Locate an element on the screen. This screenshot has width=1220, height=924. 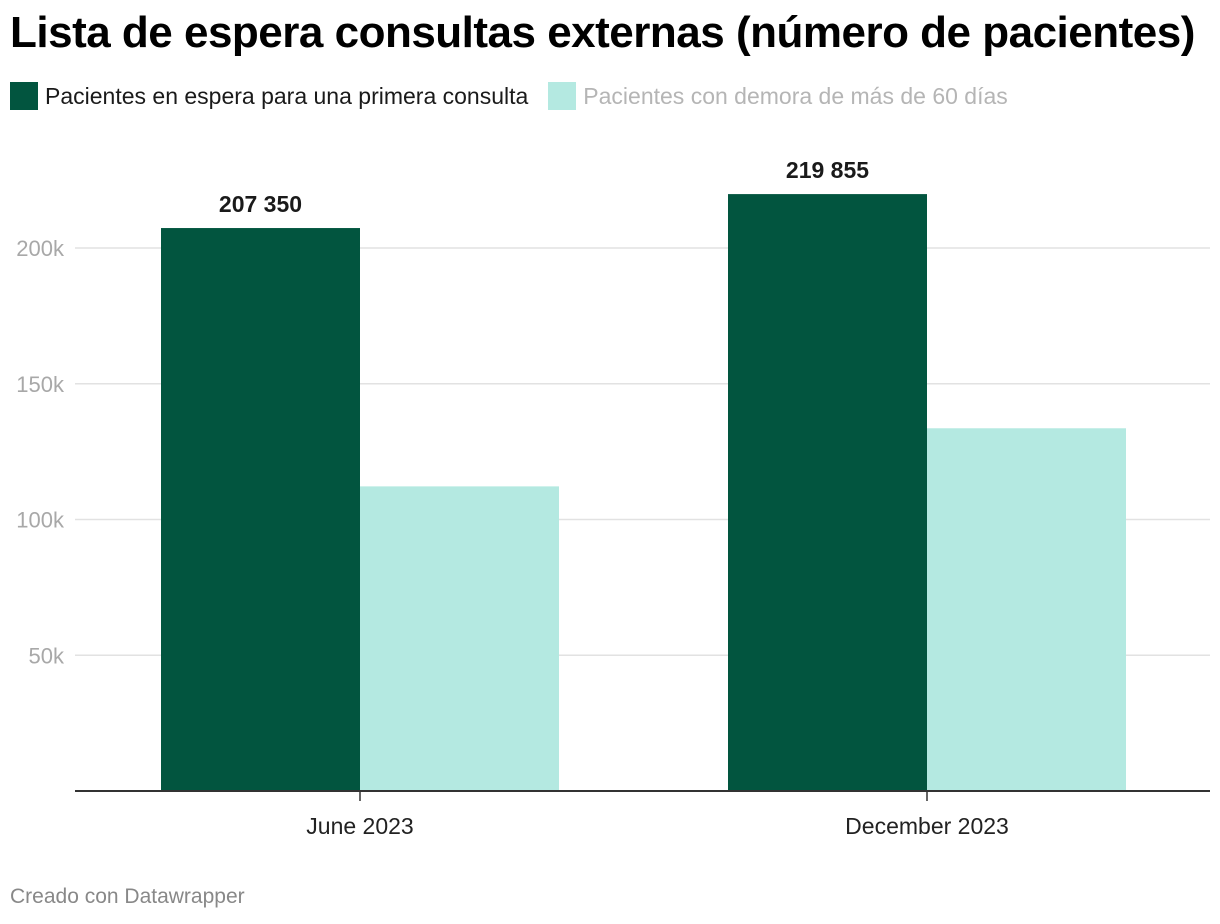
x-tick-label-1: December 2023 is located at coordinates (927, 826).